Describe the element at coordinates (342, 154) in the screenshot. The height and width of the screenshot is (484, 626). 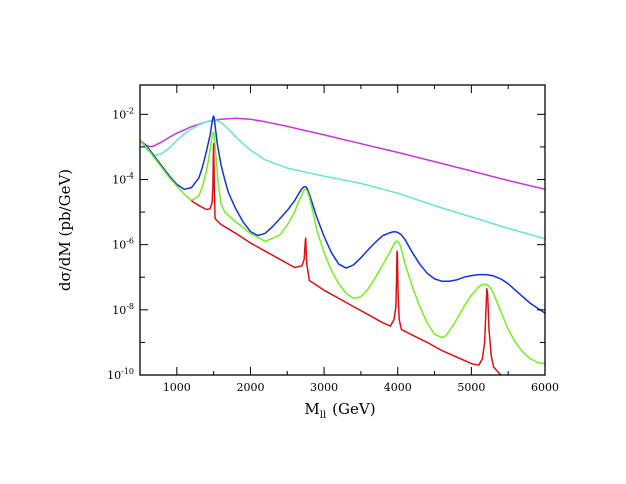
I see `series-line-magenta` at that location.